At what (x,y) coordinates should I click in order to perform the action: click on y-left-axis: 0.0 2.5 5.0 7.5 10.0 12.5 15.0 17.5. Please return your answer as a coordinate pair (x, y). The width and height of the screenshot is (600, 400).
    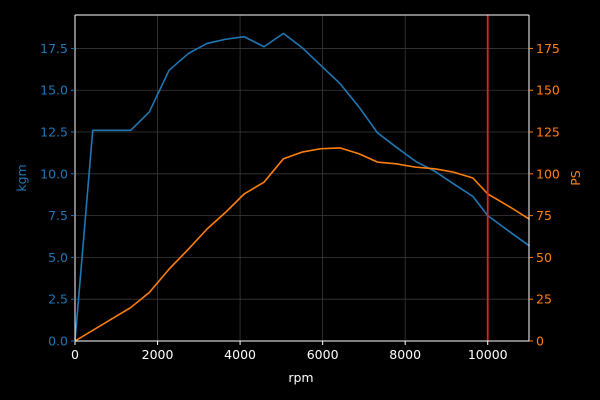
    Looking at the image, I should click on (57, 195).